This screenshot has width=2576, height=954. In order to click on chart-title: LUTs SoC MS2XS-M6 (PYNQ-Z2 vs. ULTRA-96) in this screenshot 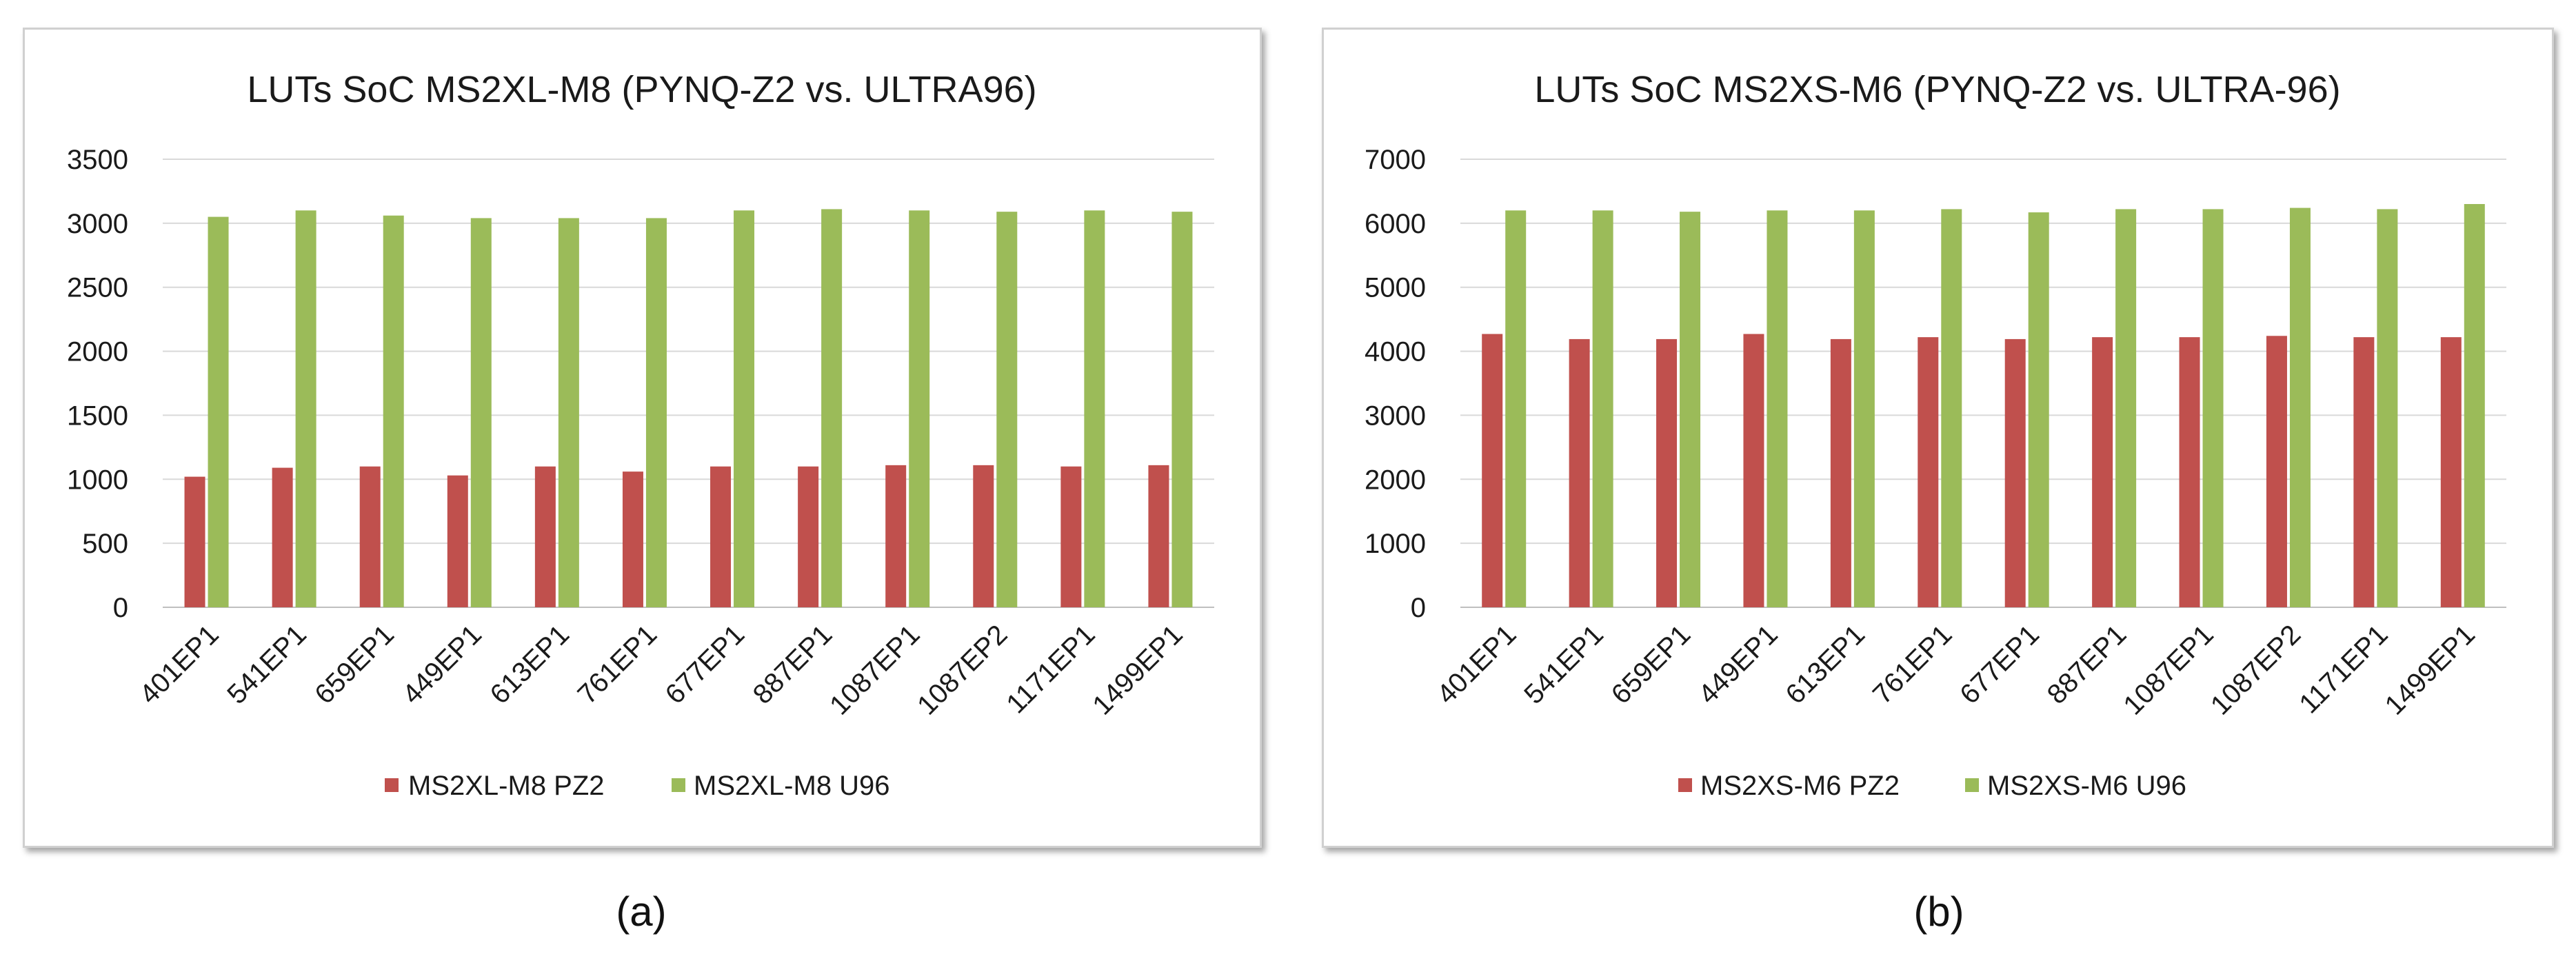, I will do `click(1937, 89)`.